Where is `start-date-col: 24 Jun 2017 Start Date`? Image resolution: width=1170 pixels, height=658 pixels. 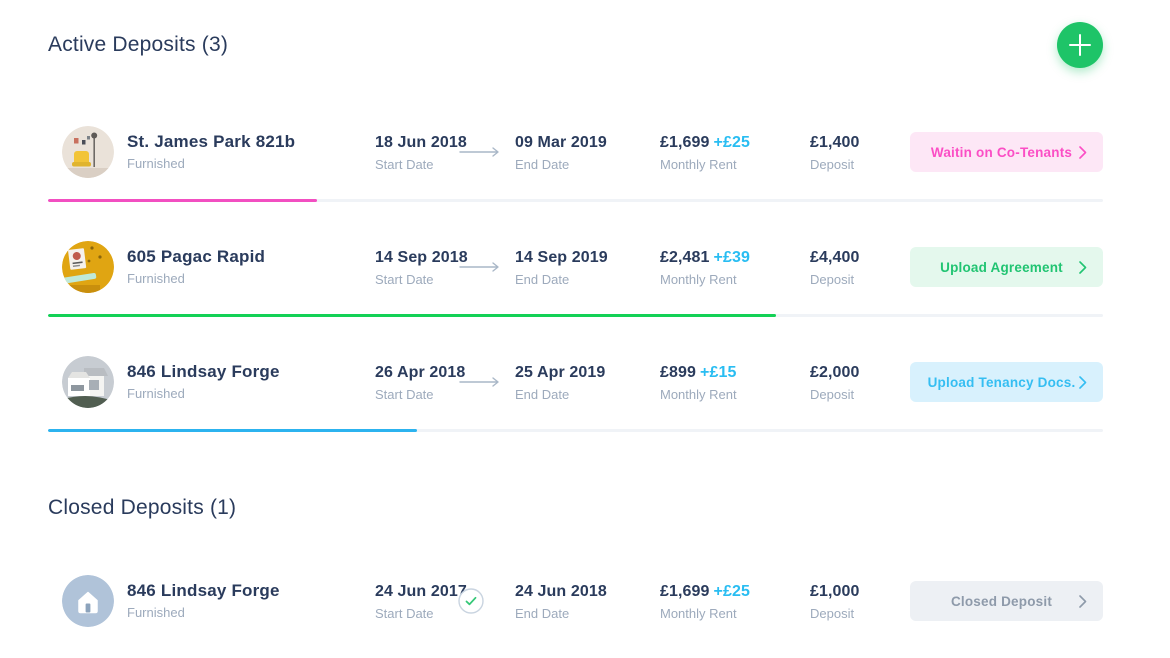 start-date-col: 24 Jun 2017 Start Date is located at coordinates (421, 601).